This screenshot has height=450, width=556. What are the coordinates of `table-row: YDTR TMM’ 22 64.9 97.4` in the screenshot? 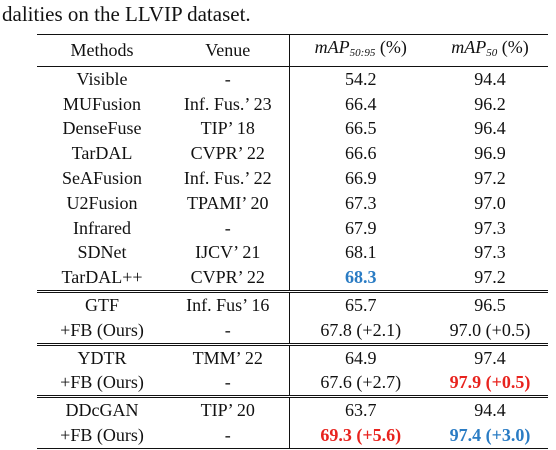 It's located at (292, 356).